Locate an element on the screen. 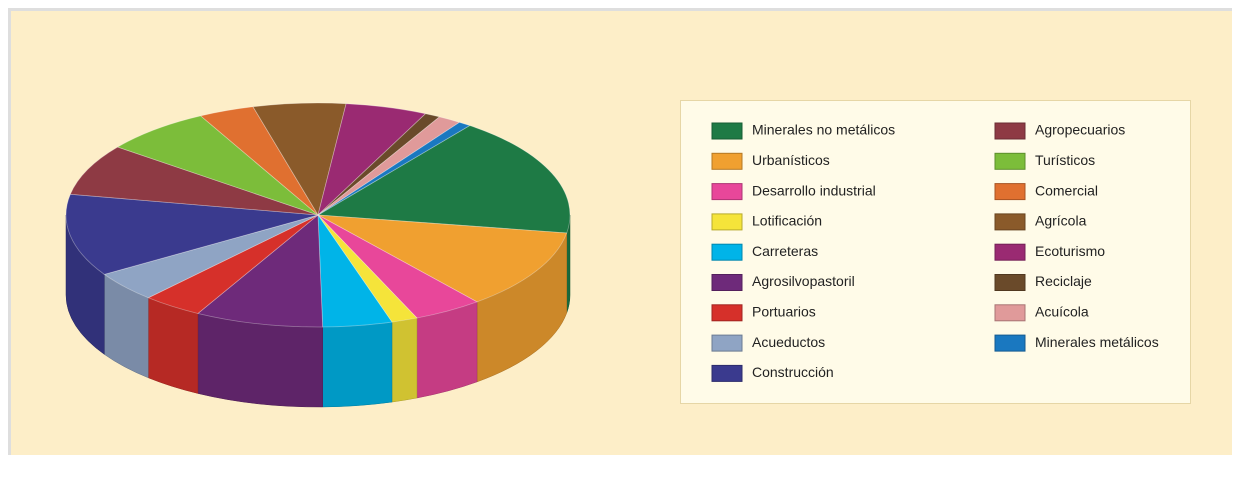  legend-label: Desarrollo industrial is located at coordinates (814, 190).